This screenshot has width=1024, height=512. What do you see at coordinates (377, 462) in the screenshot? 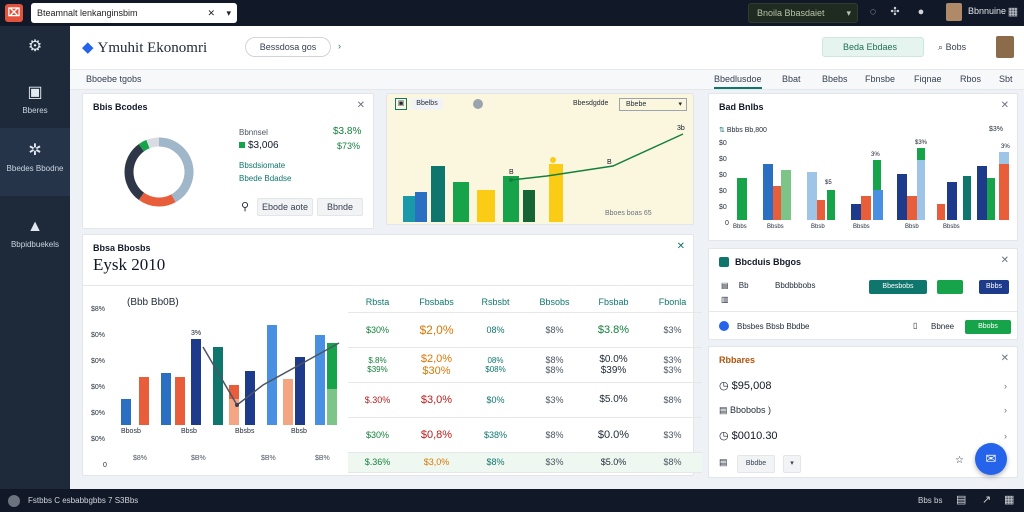
I see `table-cell: $.36%` at bounding box center [377, 462].